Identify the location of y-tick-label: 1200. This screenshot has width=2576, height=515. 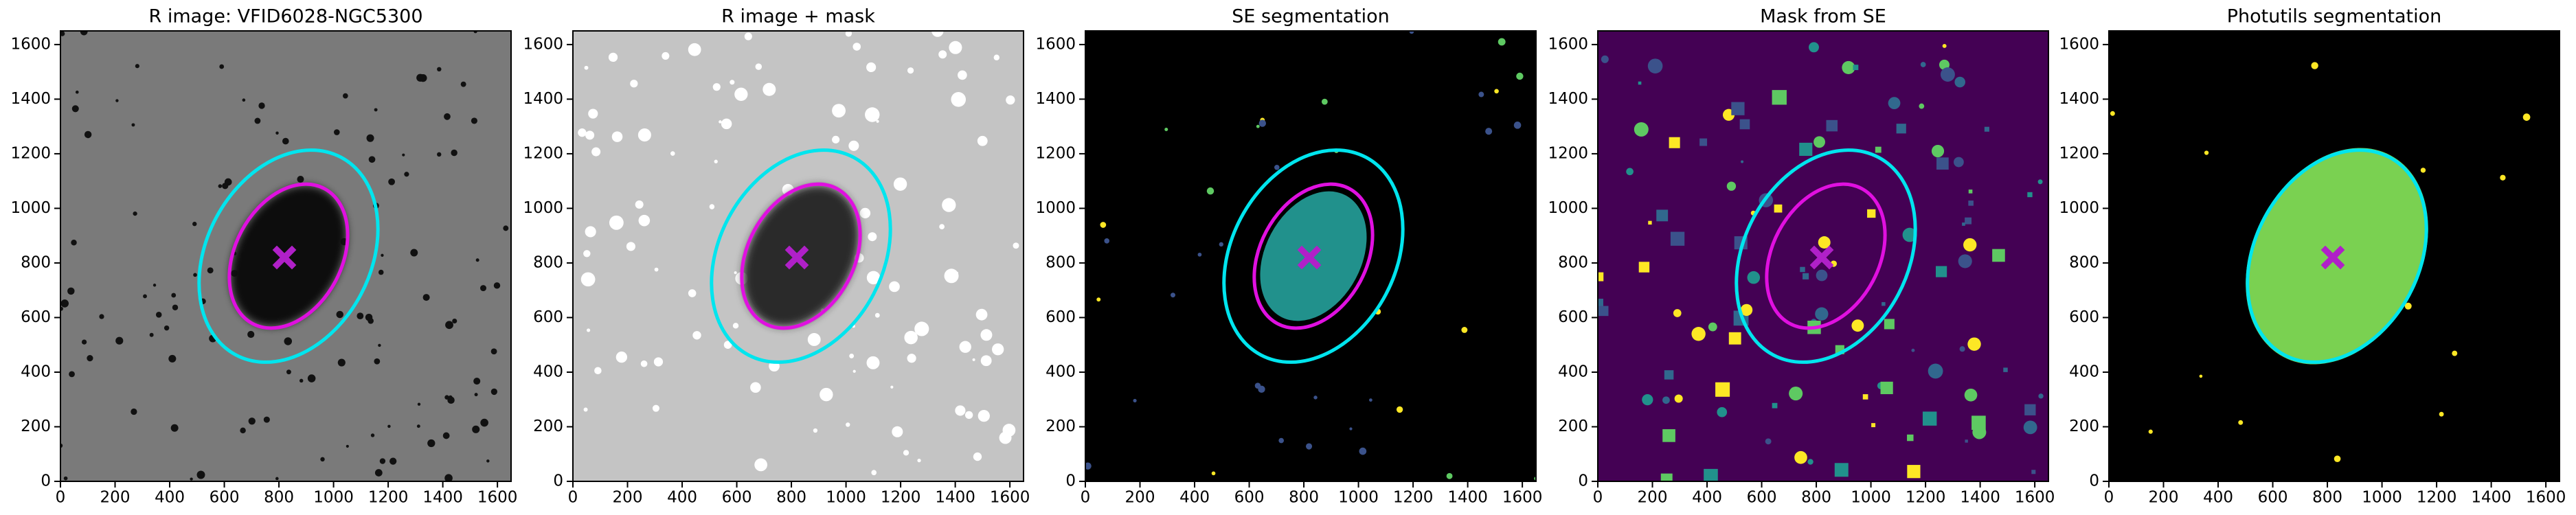
(543, 153).